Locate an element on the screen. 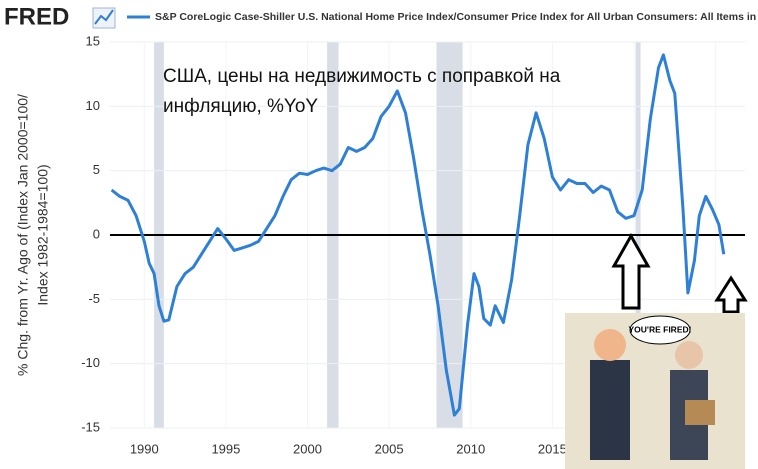  y-tick-label: 15 is located at coordinates (93, 40).